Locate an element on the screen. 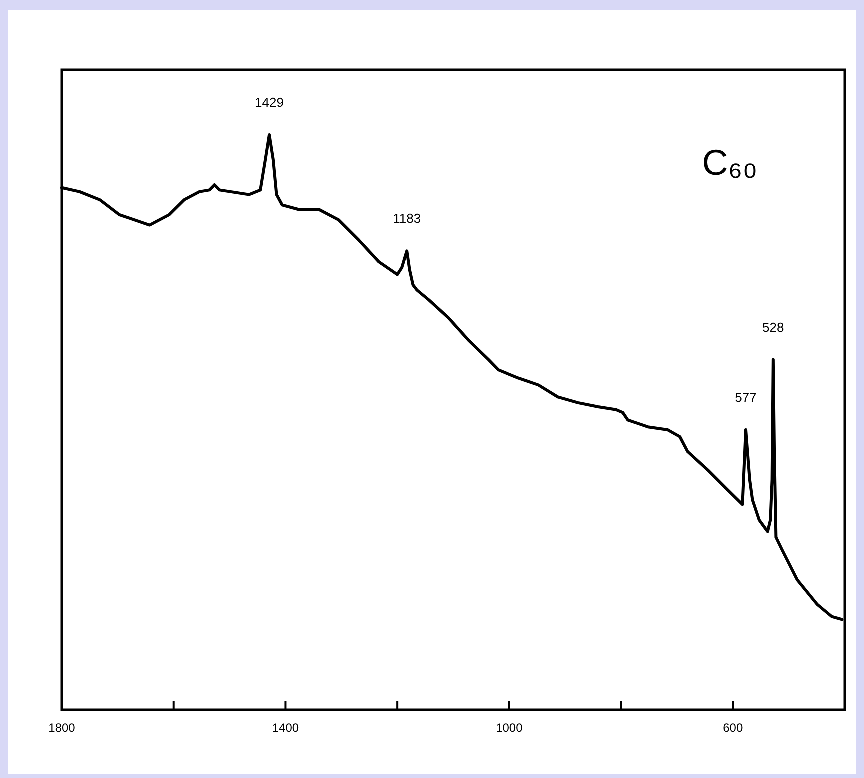  annotation: 1429 is located at coordinates (269, 102).